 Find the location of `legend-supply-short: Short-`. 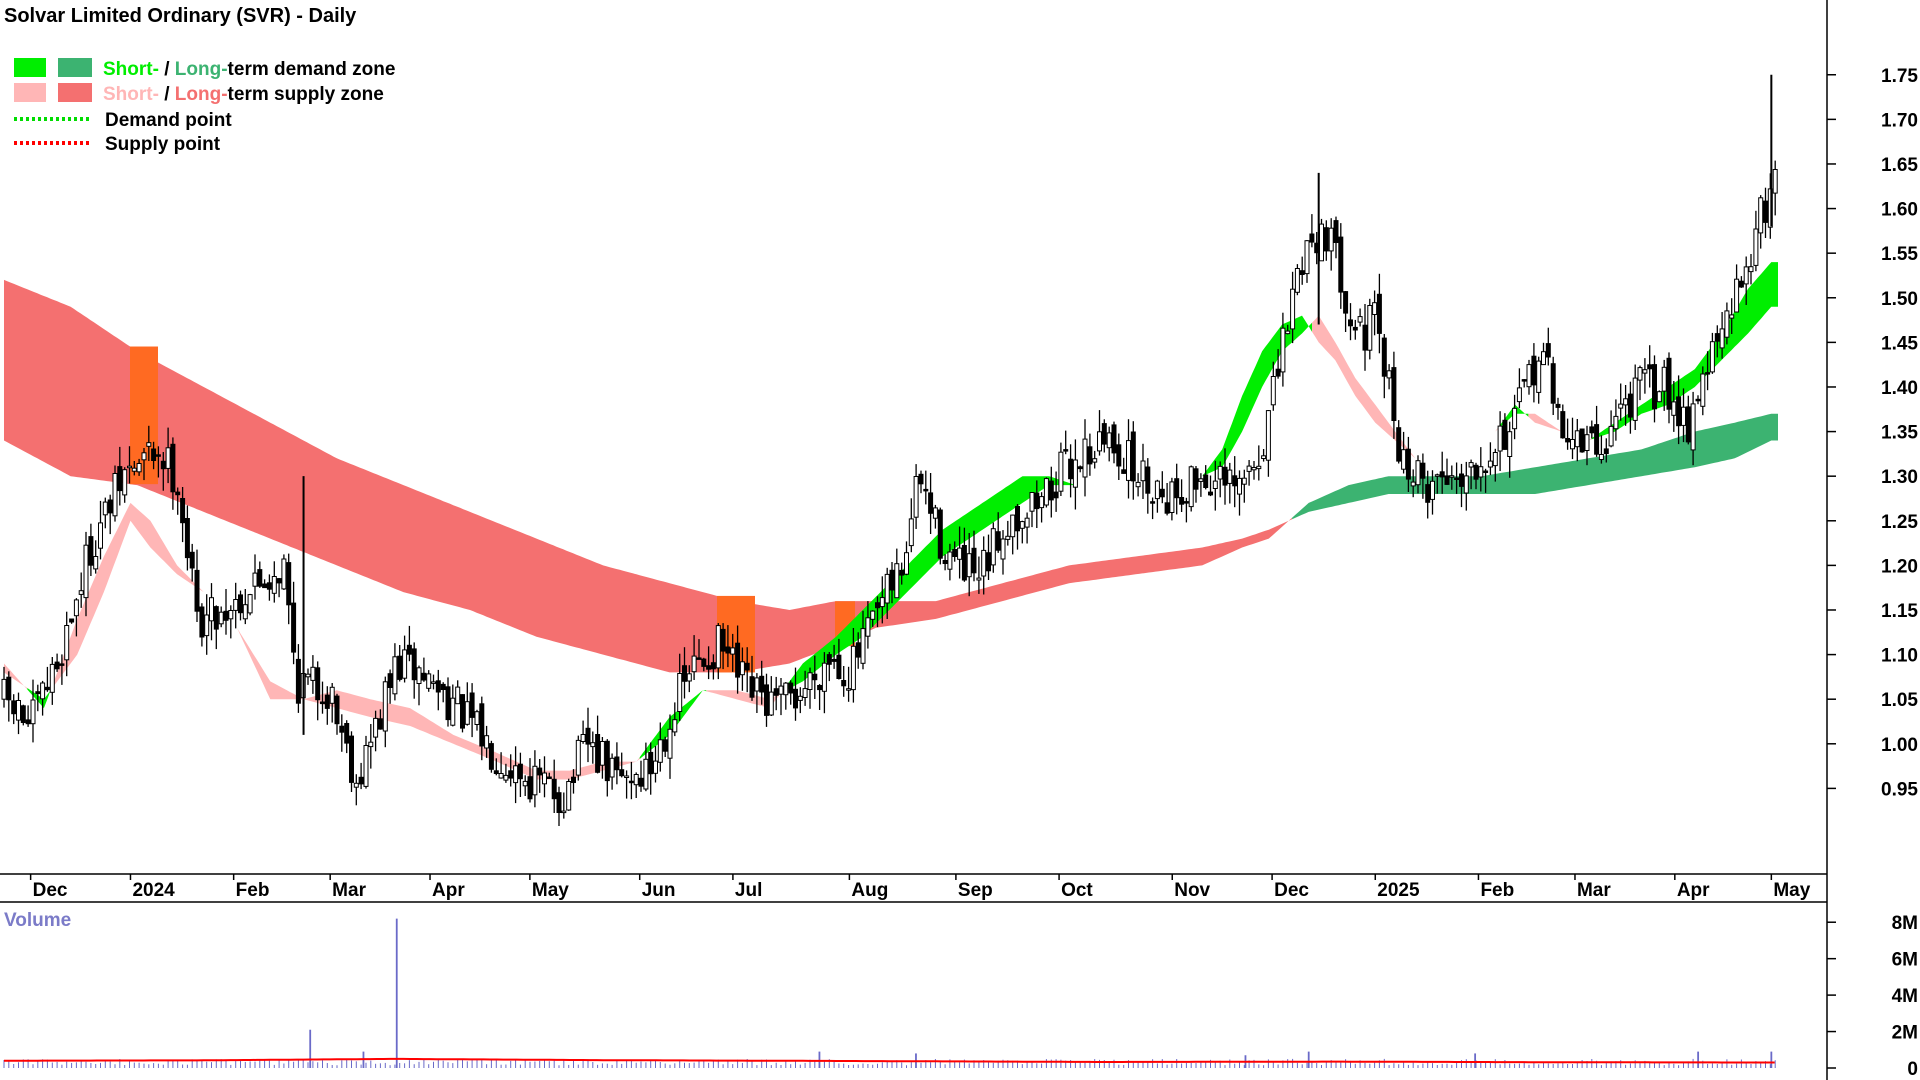

legend-supply-short: Short- is located at coordinates (131, 94).